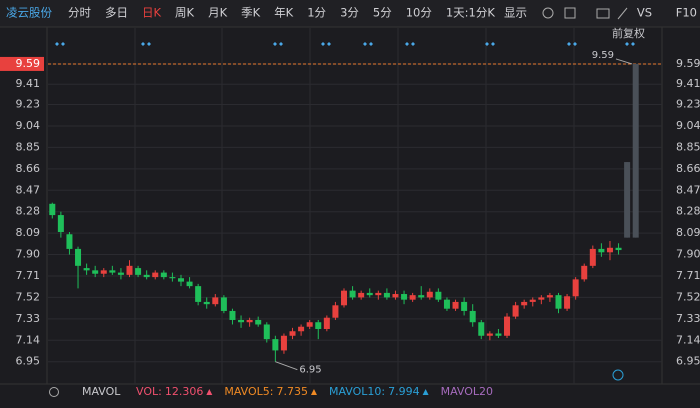 This screenshot has width=700, height=408. I want to click on y-tick-label-right: 7.52, so click(688, 296).